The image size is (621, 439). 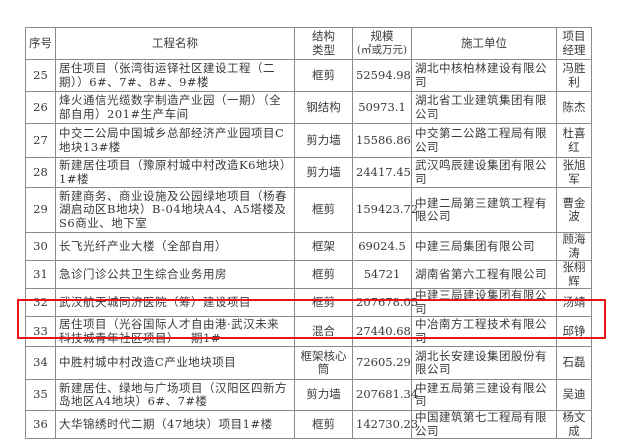 I want to click on scale-value: 207681.34, so click(x=385, y=395).